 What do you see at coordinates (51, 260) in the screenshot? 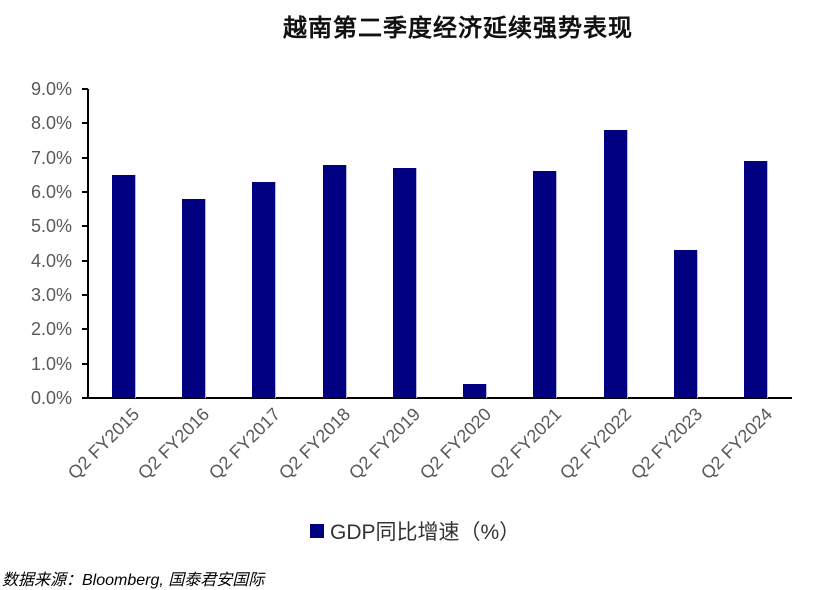
I see `y-tick-label: 4.0%` at bounding box center [51, 260].